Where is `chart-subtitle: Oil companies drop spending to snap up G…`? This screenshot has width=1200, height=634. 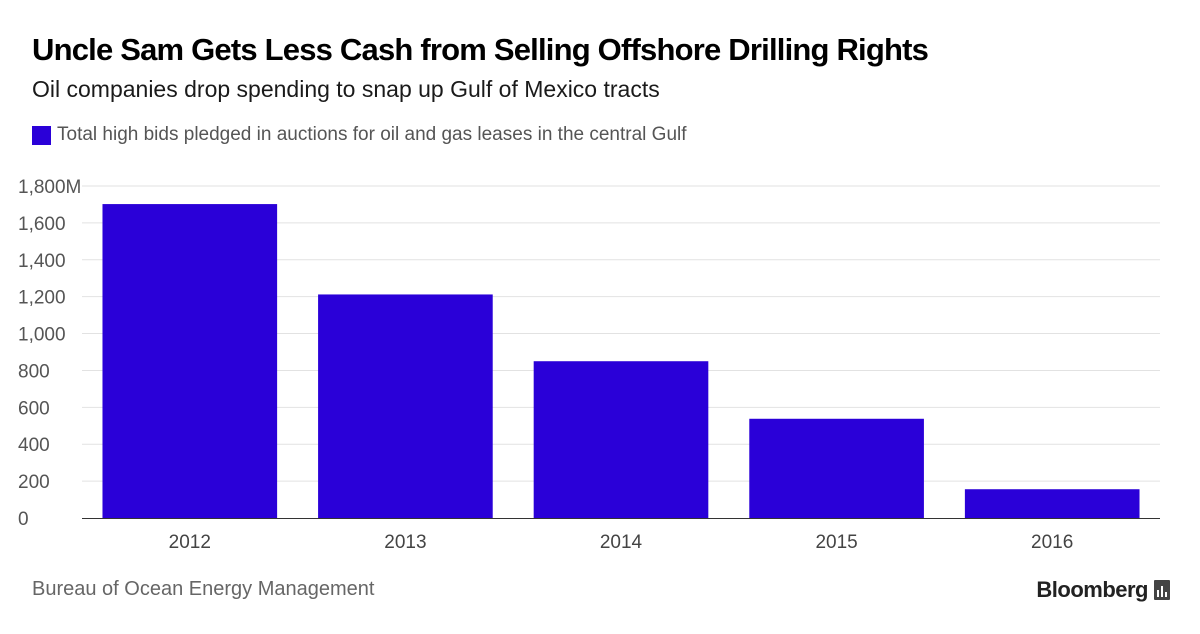
chart-subtitle: Oil companies drop spending to snap up G… is located at coordinates (346, 89).